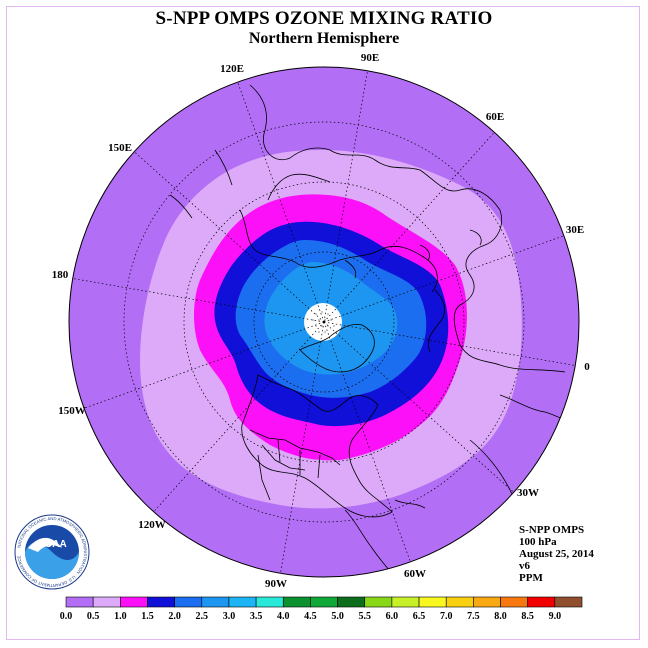  What do you see at coordinates (500, 616) in the screenshot?
I see `colorbar-tick-label: 8.0` at bounding box center [500, 616].